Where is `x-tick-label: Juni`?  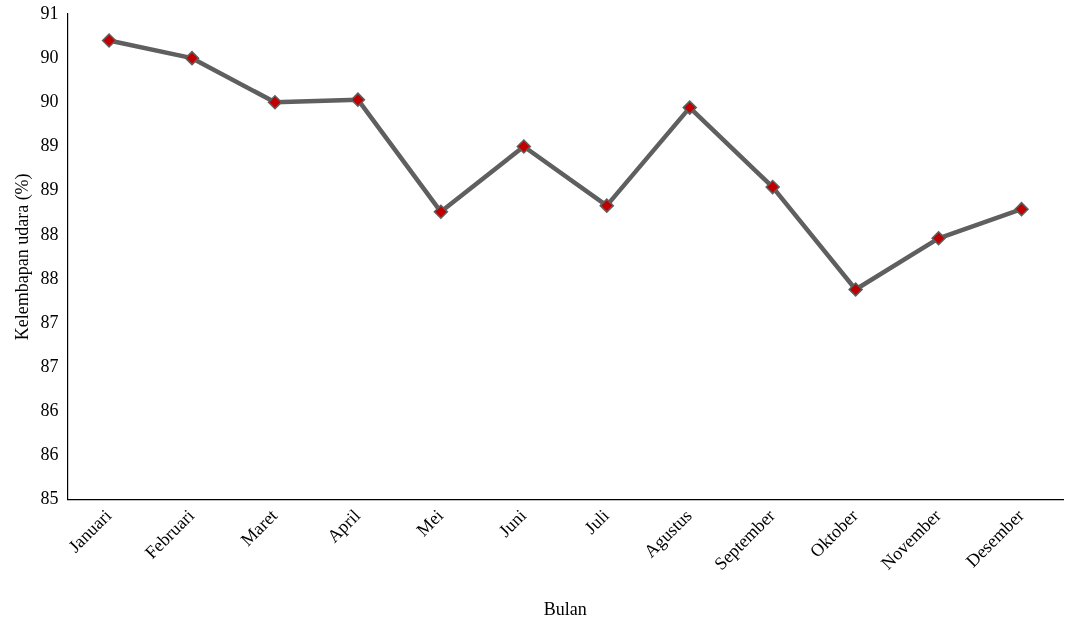
x-tick-label: Juni is located at coordinates (512, 523).